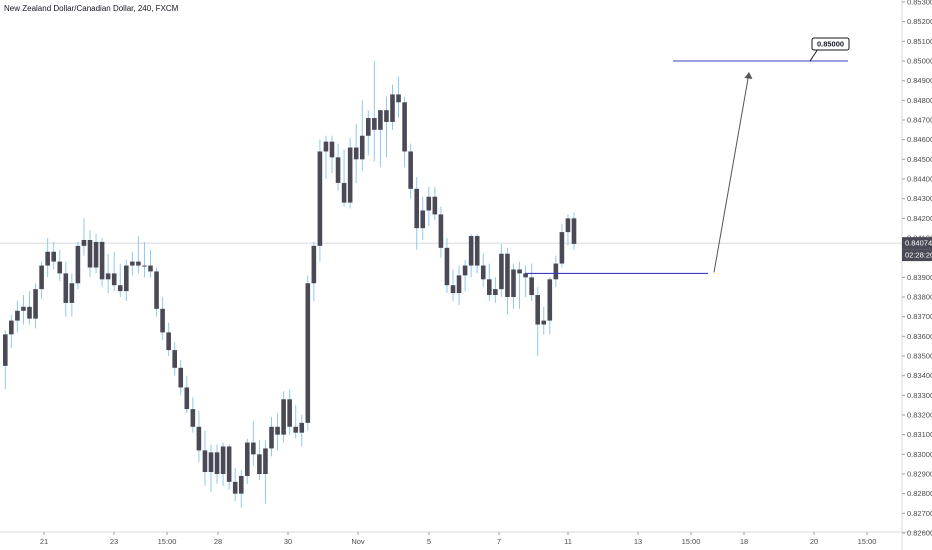 The width and height of the screenshot is (932, 550). What do you see at coordinates (814, 541) in the screenshot?
I see `time-tick-label: 20` at bounding box center [814, 541].